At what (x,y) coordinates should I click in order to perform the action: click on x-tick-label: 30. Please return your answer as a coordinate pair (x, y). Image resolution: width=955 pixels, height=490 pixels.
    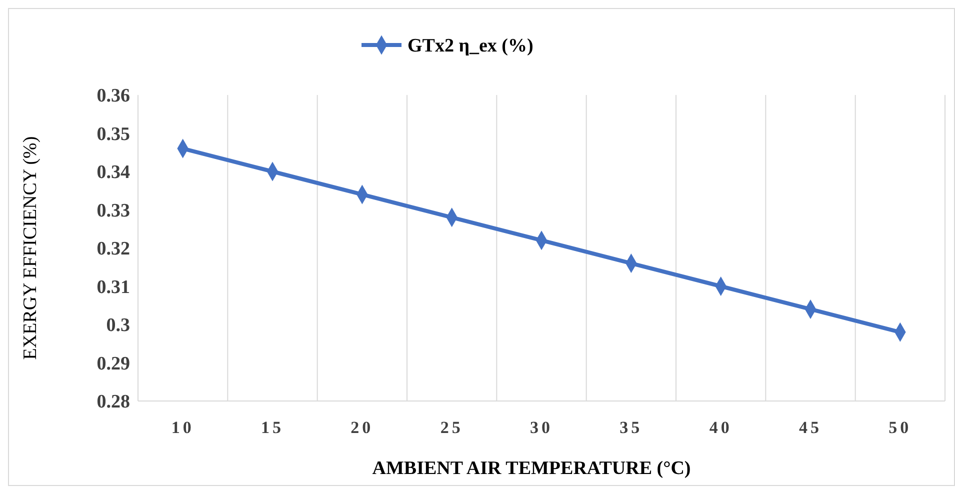
    Looking at the image, I should click on (541, 427).